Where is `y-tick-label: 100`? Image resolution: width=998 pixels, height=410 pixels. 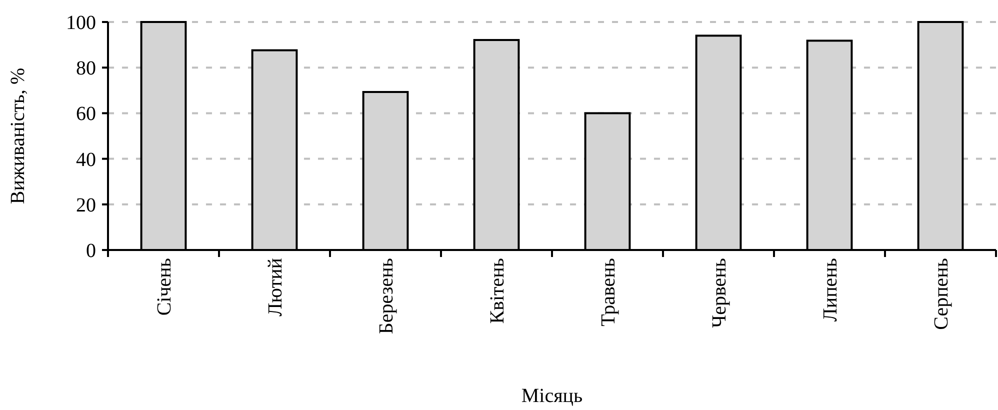
y-tick-label: 100 is located at coordinates (81, 23).